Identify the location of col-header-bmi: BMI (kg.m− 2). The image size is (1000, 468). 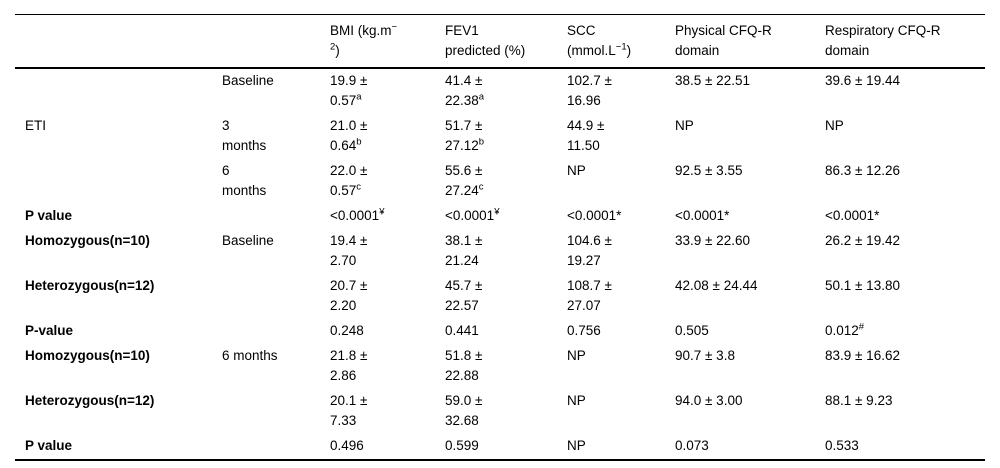
(387, 41).